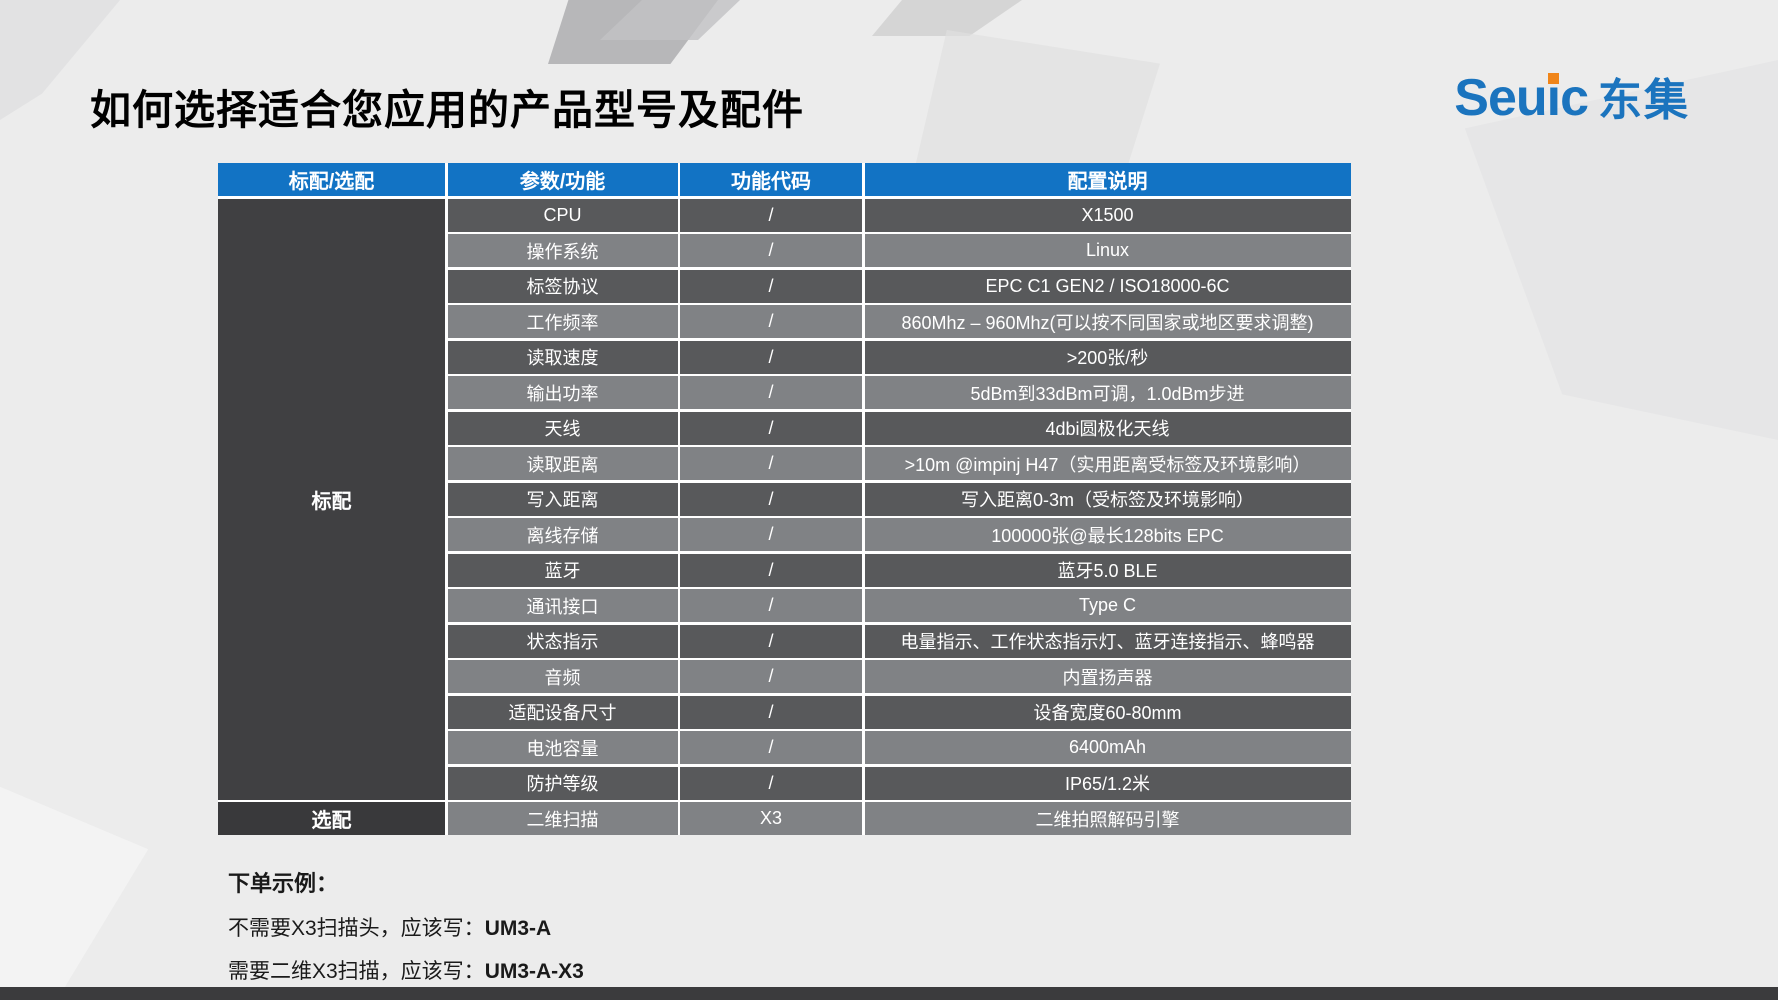 This screenshot has height=1000, width=1778. Describe the element at coordinates (562, 357) in the screenshot. I see `table-cell-parameter: 读取速度` at that location.